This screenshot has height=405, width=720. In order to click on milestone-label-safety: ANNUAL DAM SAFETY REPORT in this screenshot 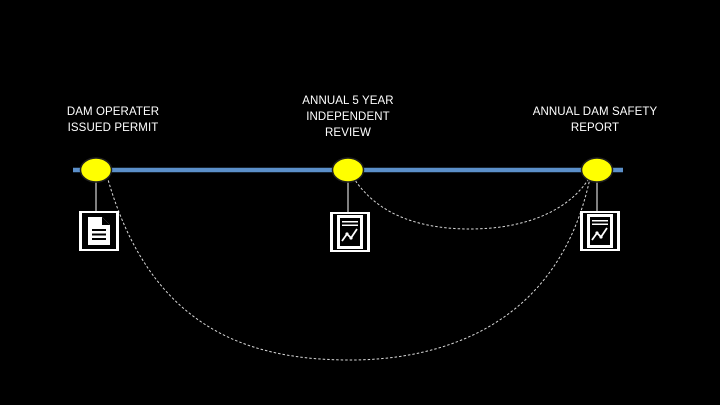, I will do `click(595, 120)`.